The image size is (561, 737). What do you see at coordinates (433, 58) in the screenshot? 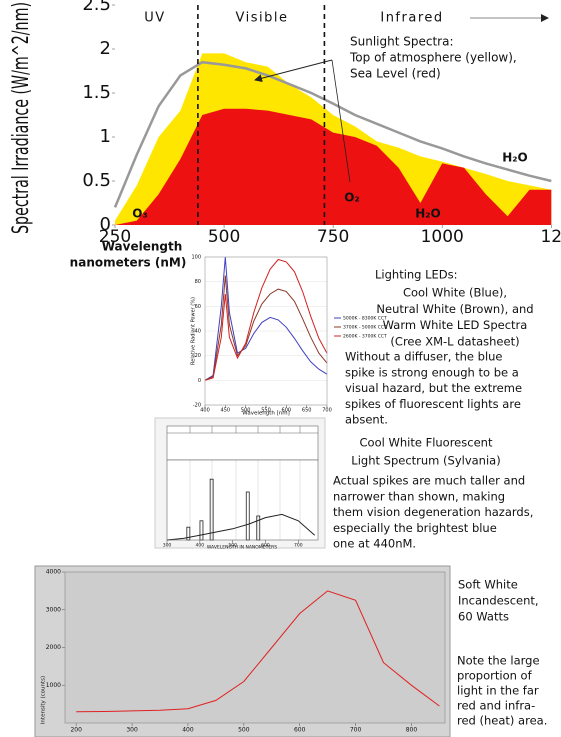
I see `note: Top of atmosphere (yellow),` at bounding box center [433, 58].